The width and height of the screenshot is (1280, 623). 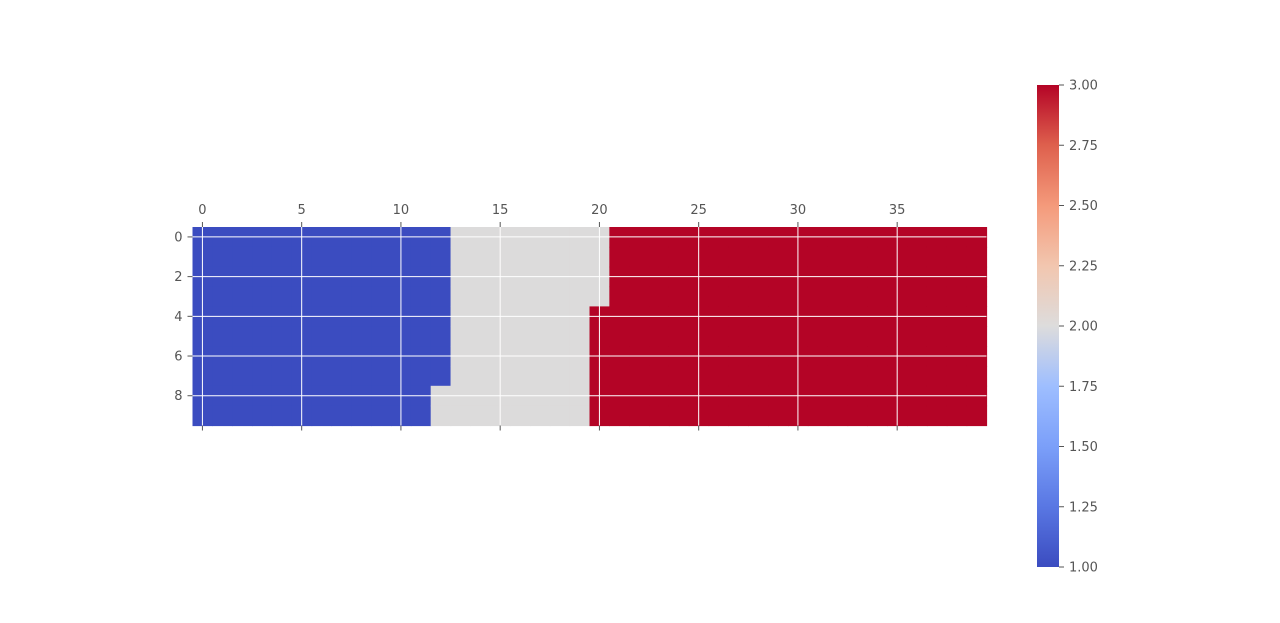 What do you see at coordinates (178, 317) in the screenshot?
I see `y-tick-label: 4` at bounding box center [178, 317].